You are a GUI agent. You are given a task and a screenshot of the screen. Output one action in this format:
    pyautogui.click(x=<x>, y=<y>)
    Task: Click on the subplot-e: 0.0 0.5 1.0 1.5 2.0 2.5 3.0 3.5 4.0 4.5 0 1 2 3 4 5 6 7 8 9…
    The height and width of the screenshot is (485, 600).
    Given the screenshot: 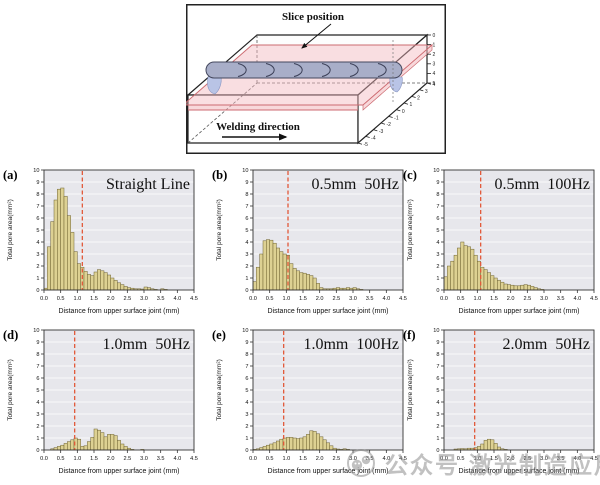 What is the action you would take?
    pyautogui.click(x=309, y=401)
    